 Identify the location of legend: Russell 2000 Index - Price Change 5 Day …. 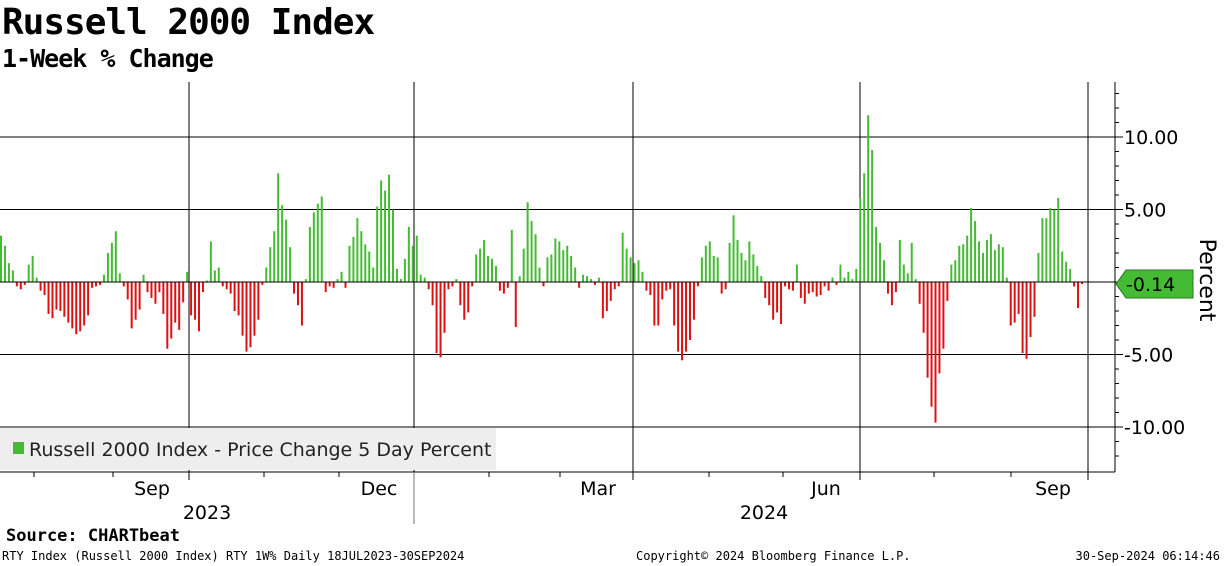
(248, 449).